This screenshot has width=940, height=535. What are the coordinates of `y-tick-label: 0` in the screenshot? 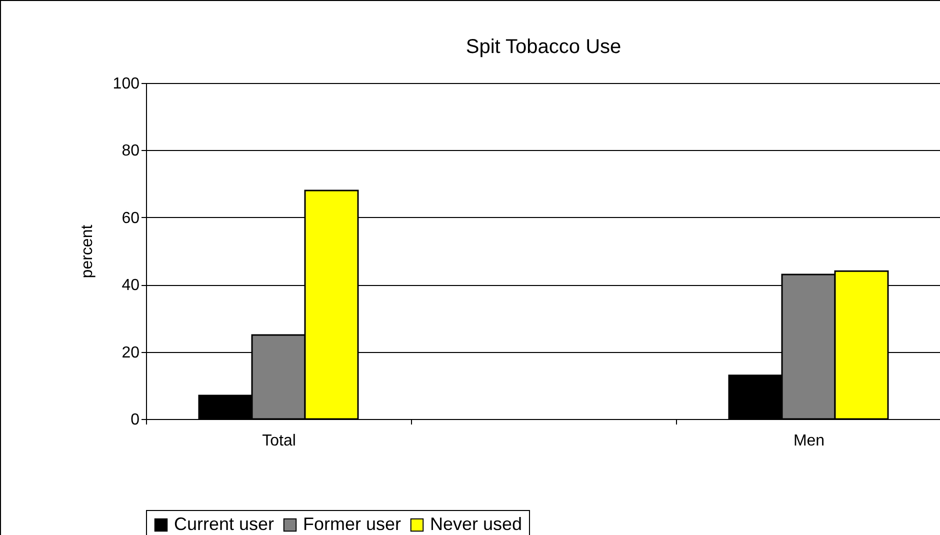 It's located at (135, 420).